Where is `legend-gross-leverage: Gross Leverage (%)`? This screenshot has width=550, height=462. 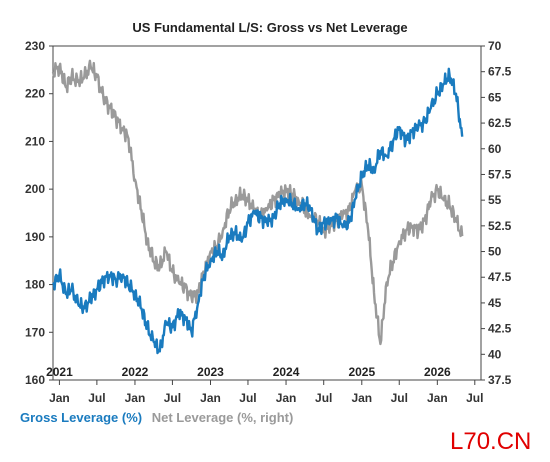 legend-gross-leverage: Gross Leverage (%) is located at coordinates (81, 417).